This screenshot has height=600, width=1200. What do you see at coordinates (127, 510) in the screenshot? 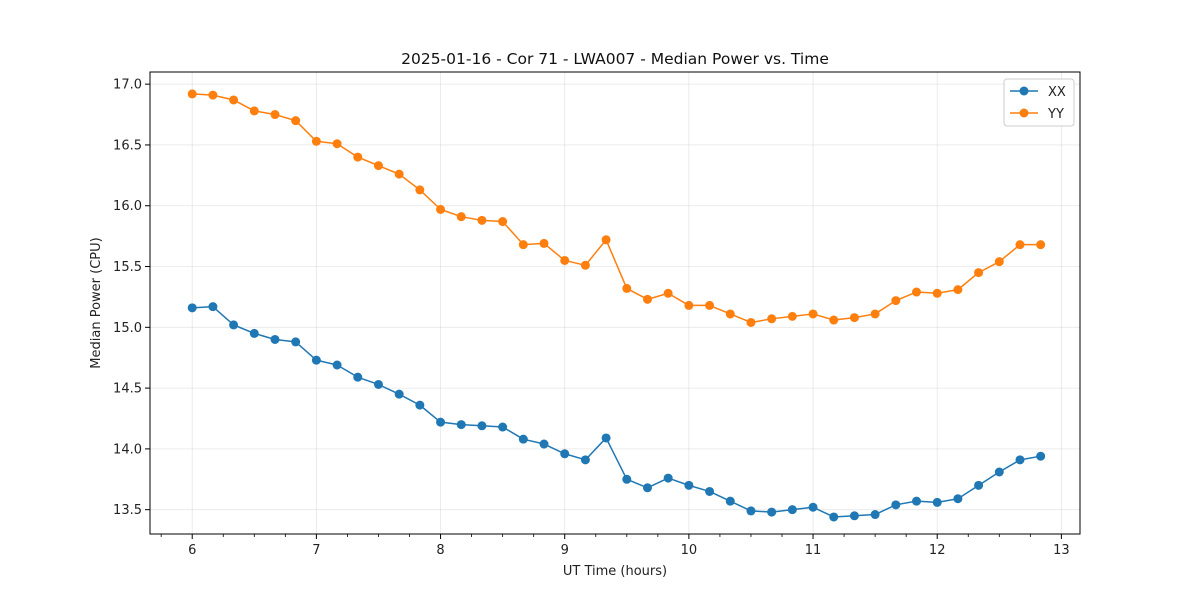
I see `y-tick-label: 13.5` at bounding box center [127, 510].